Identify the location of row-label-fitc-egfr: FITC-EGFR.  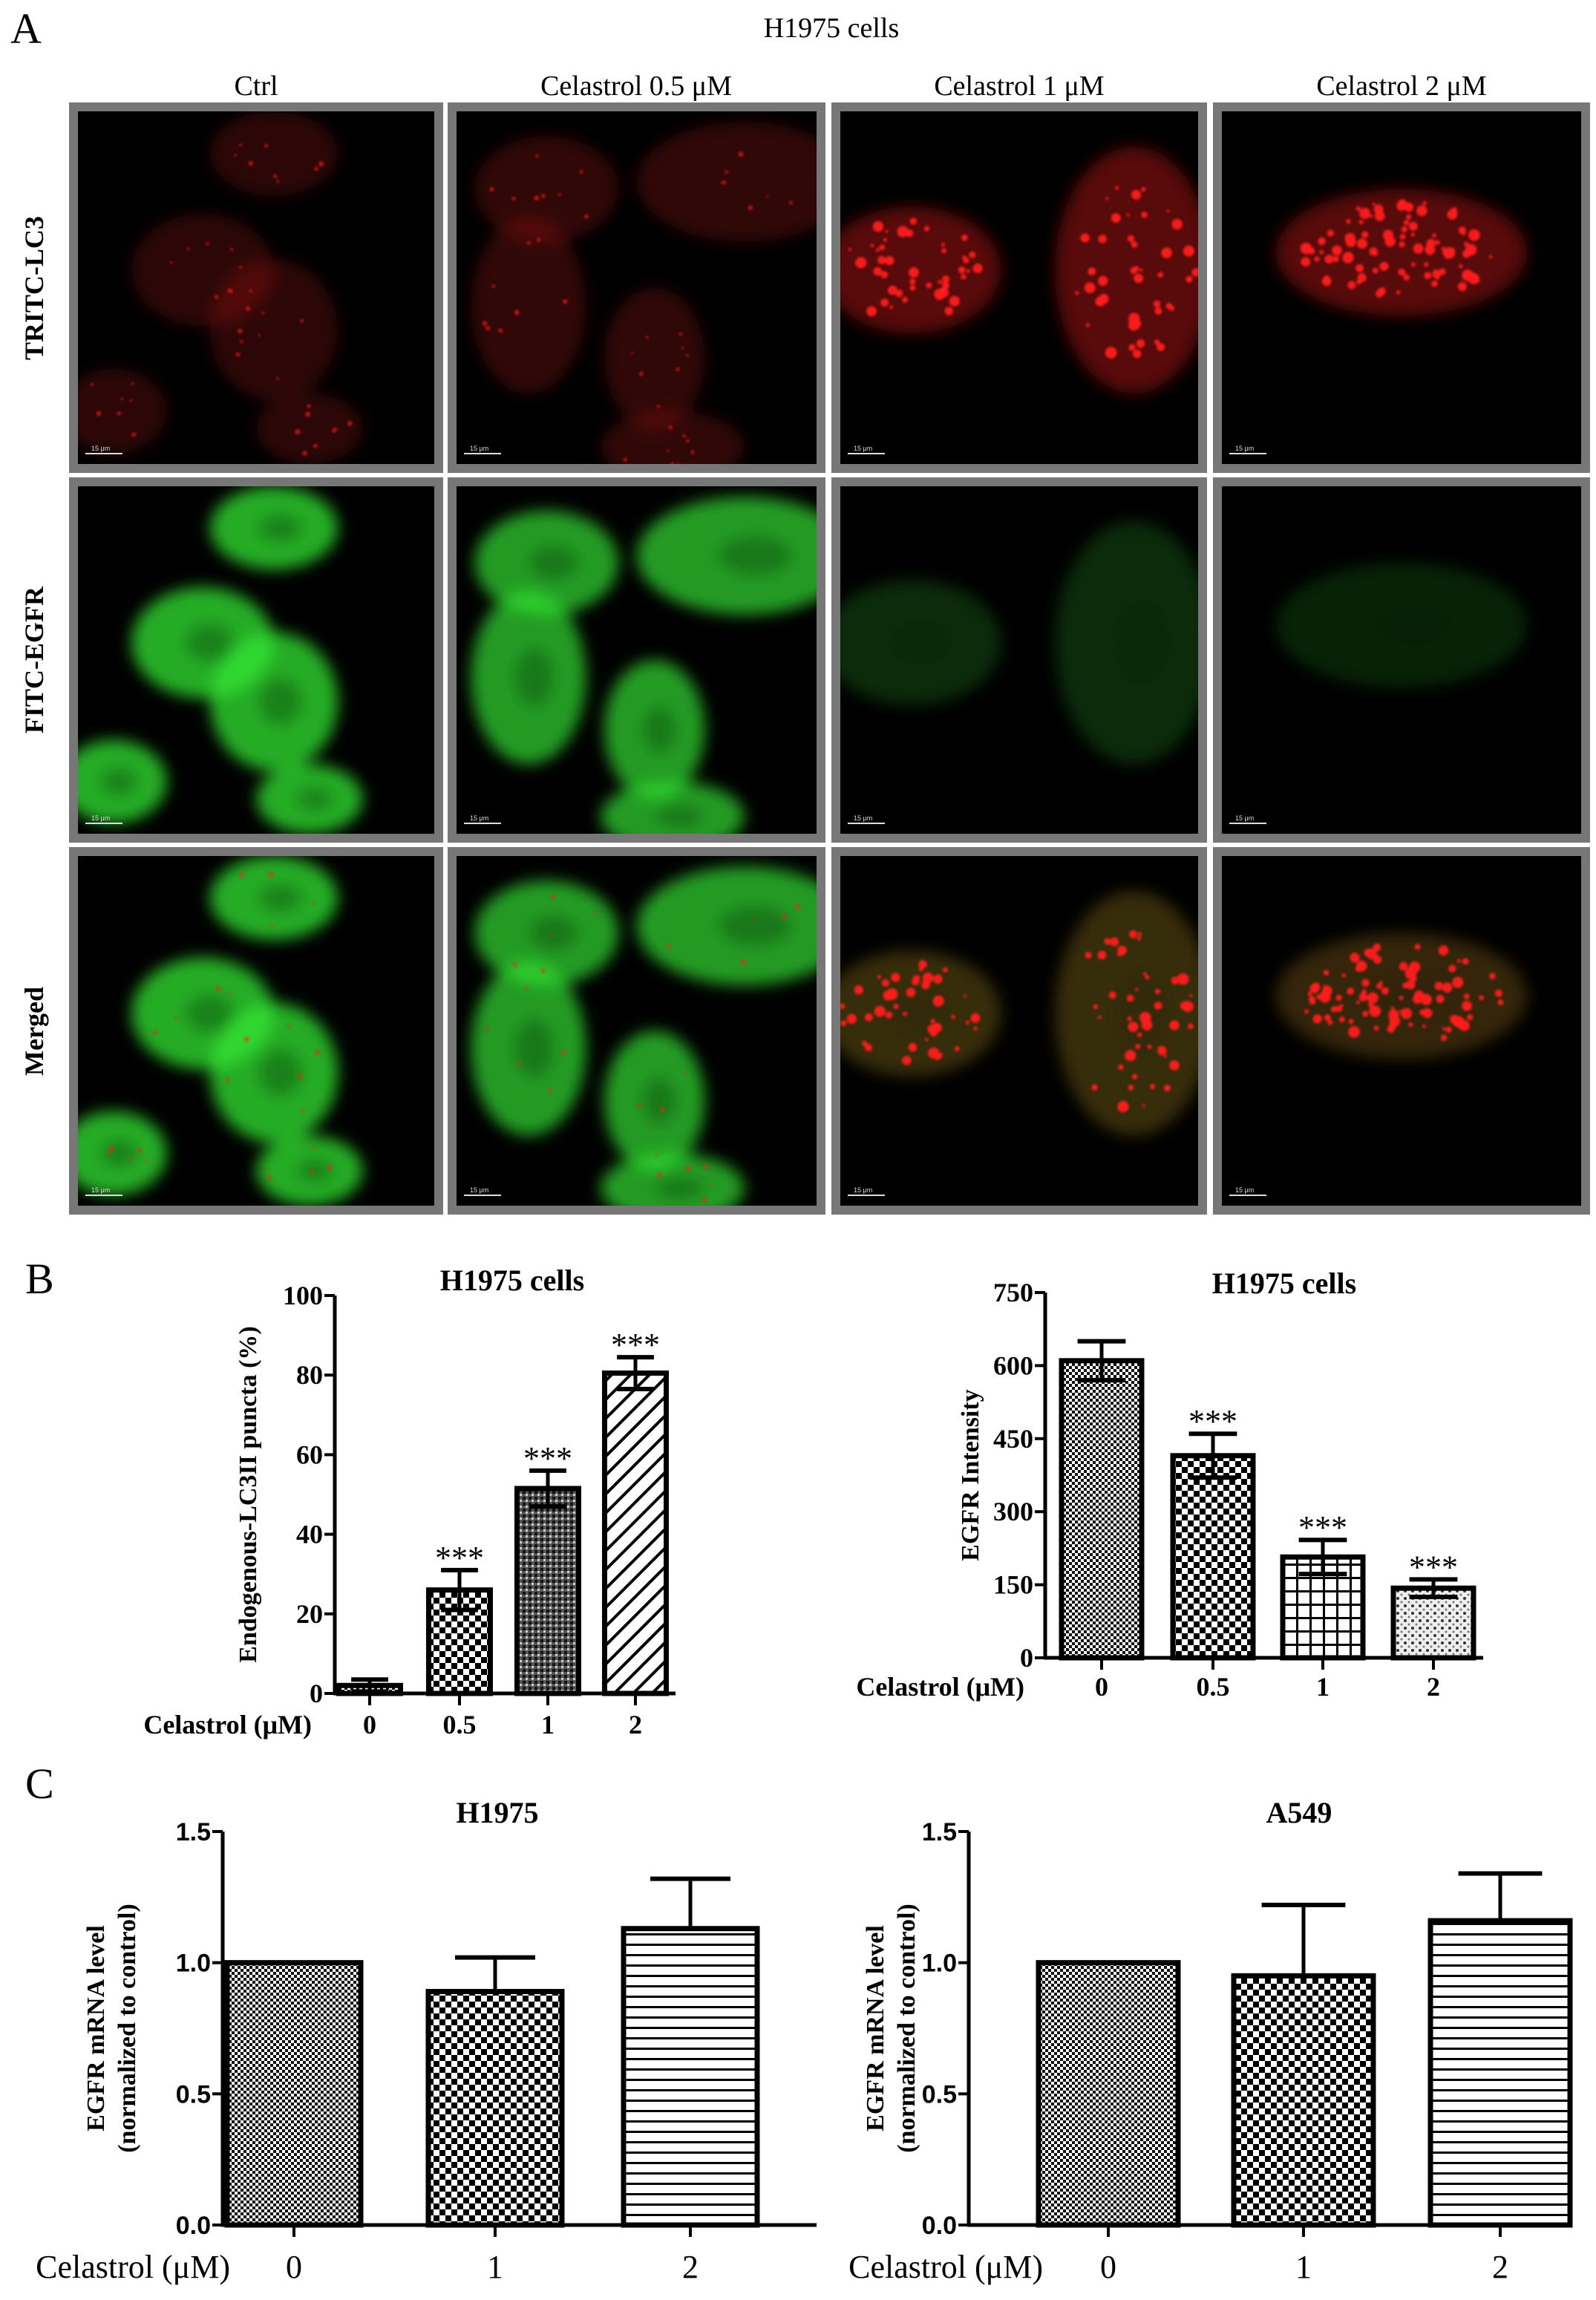
(34, 660).